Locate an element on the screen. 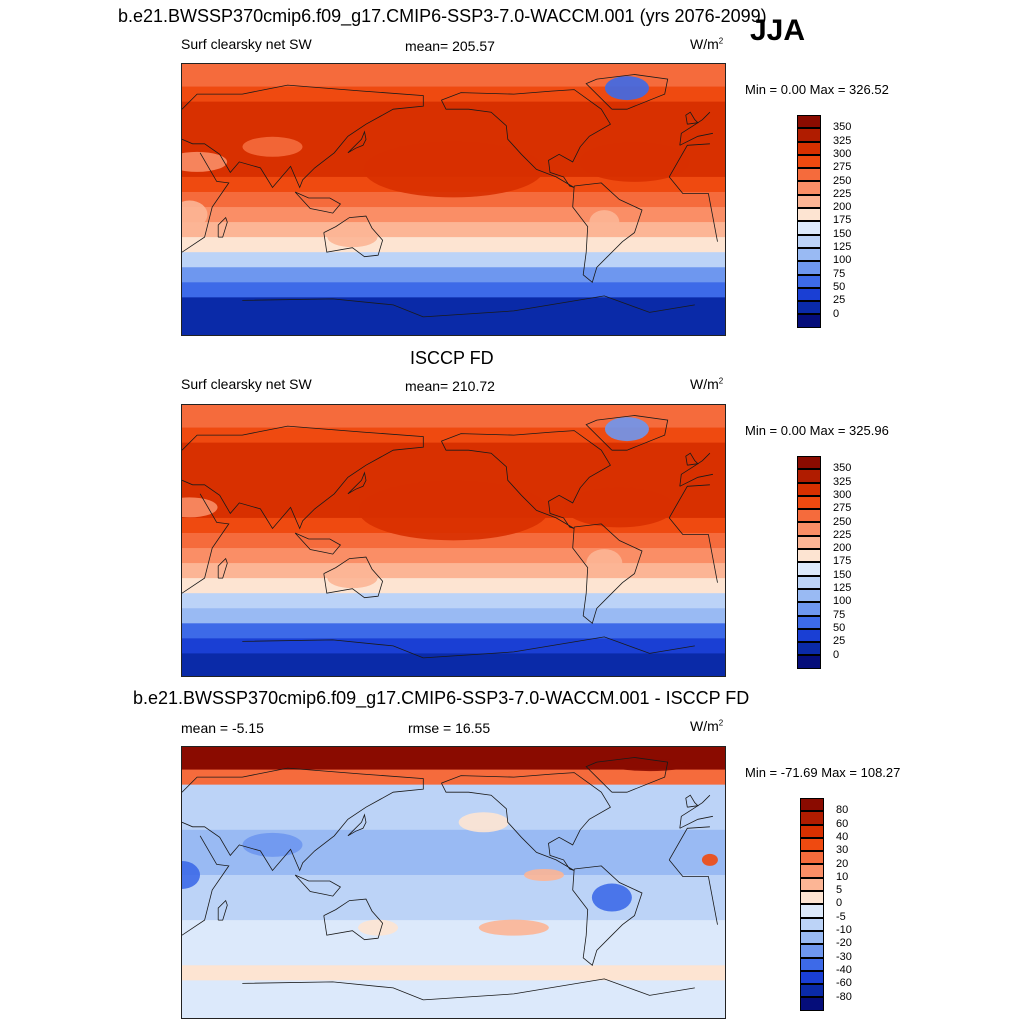 The height and width of the screenshot is (1024, 1024). panel3-colorbar-label: 20 is located at coordinates (842, 863).